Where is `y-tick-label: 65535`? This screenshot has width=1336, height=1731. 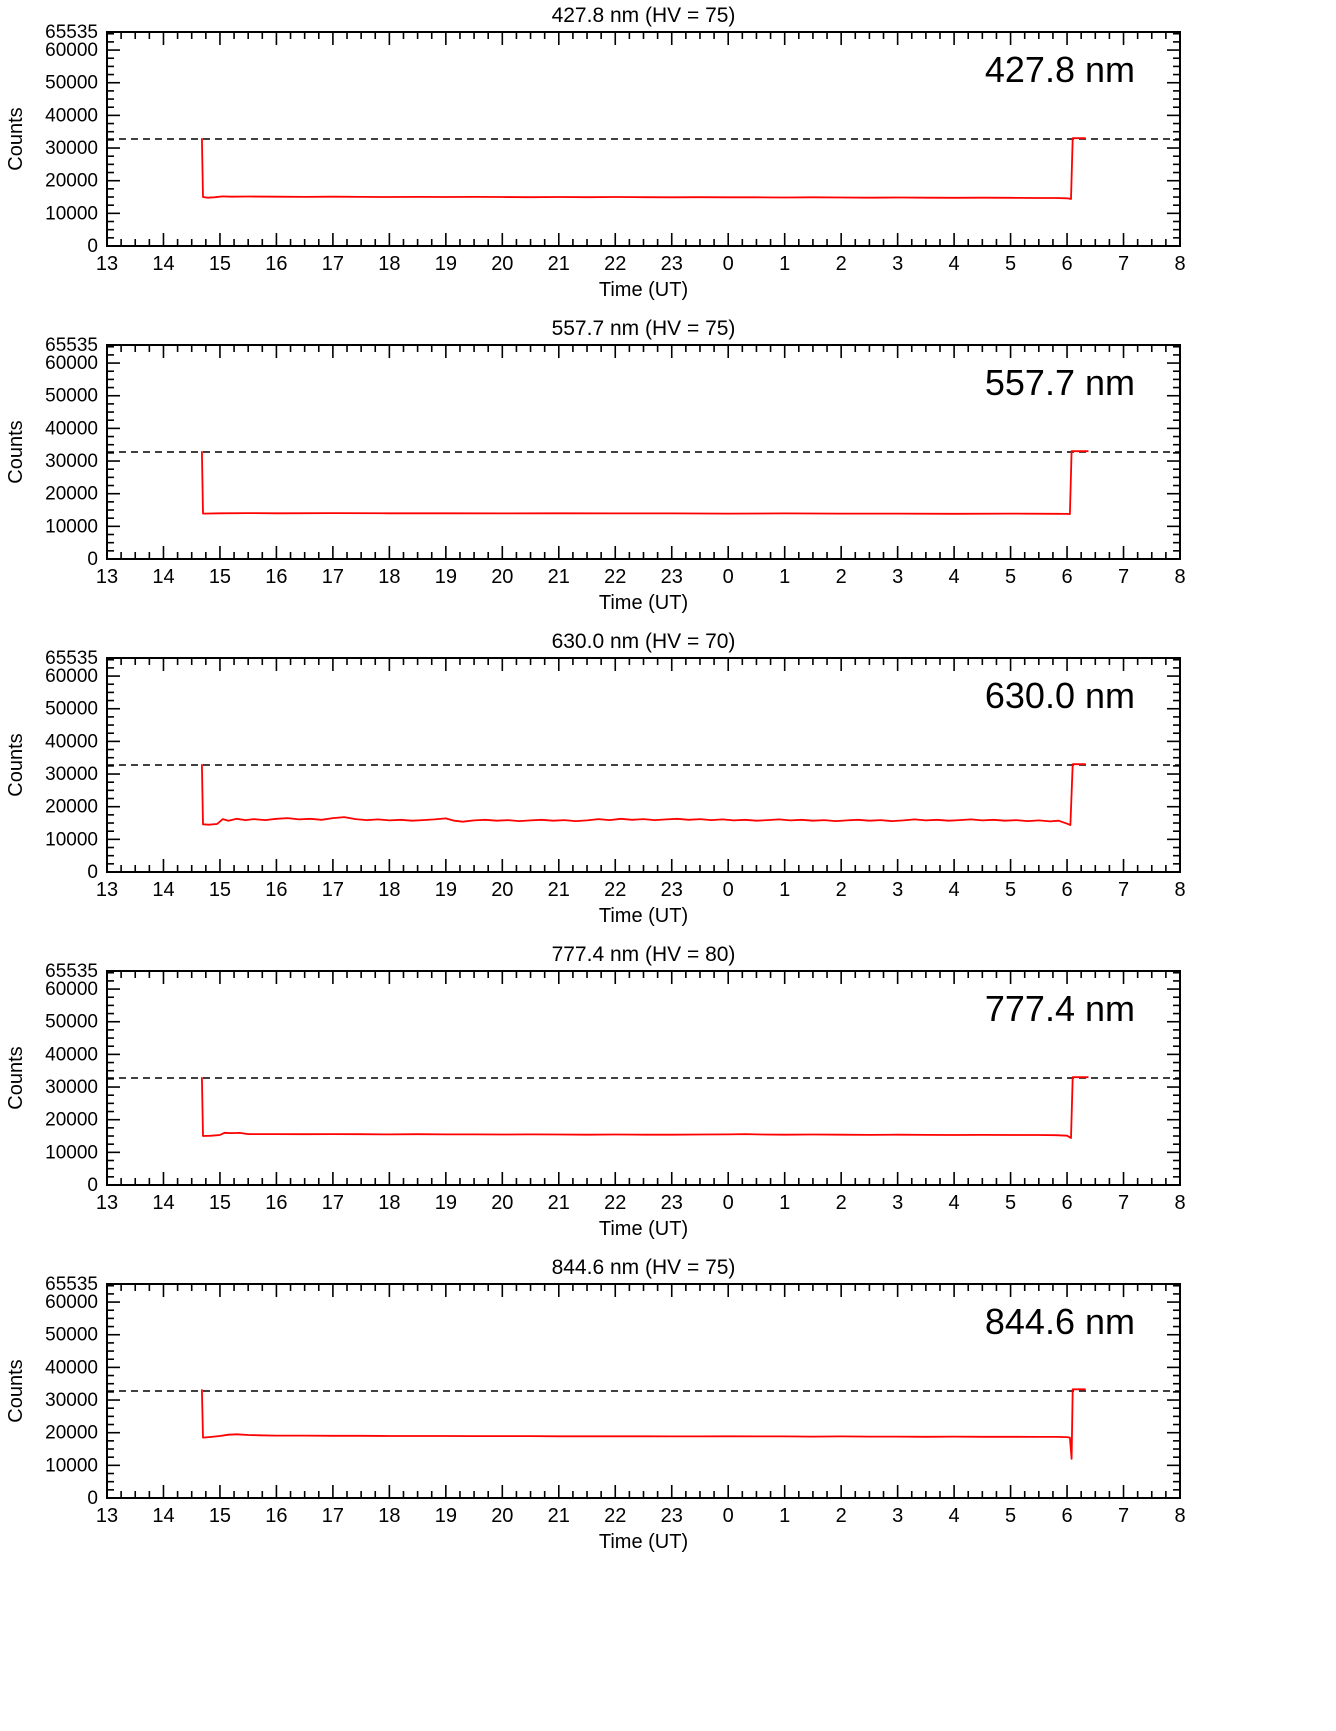 y-tick-label: 65535 is located at coordinates (71, 1284).